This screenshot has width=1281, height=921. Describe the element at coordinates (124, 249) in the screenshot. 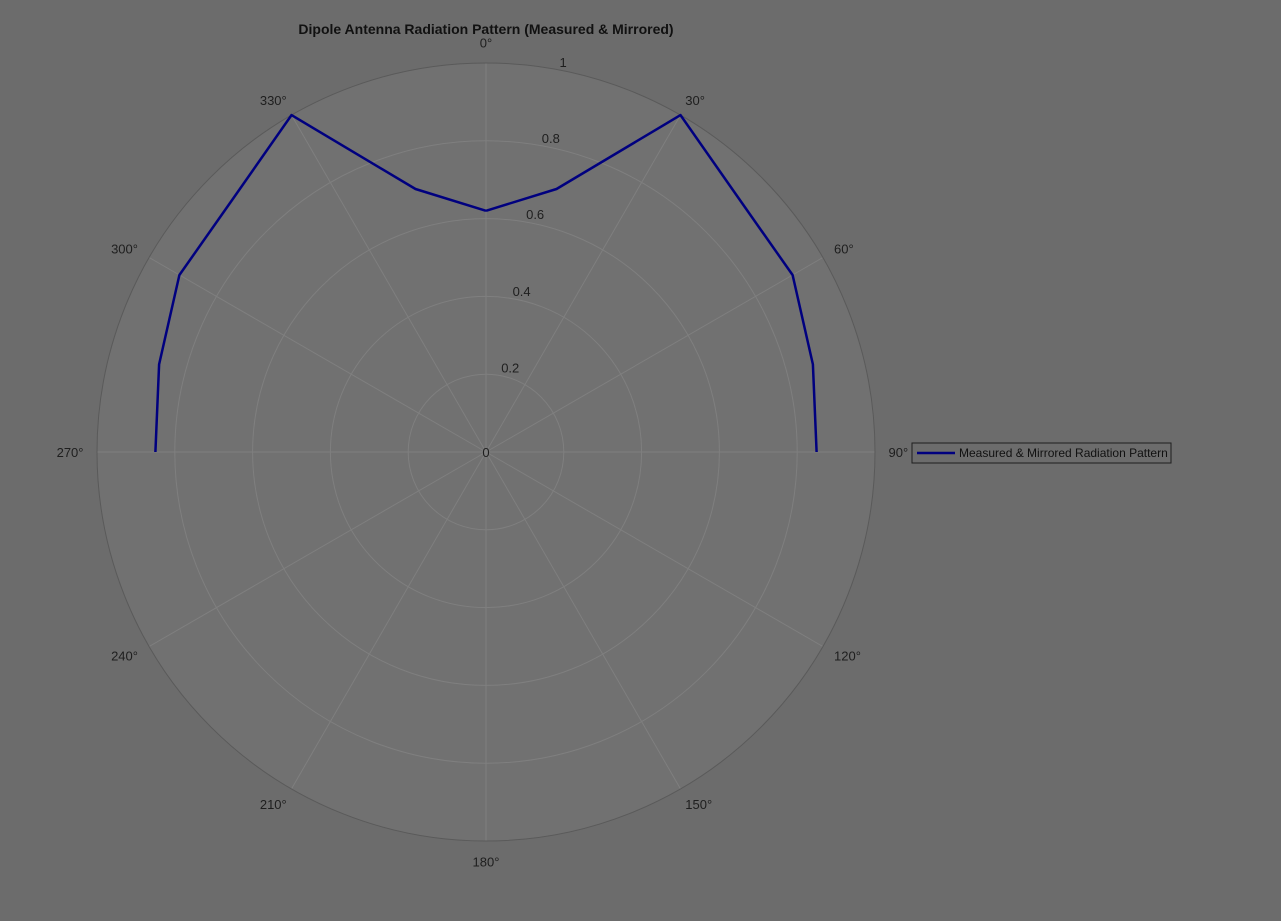

I see `angular-tick-label: 300°` at that location.